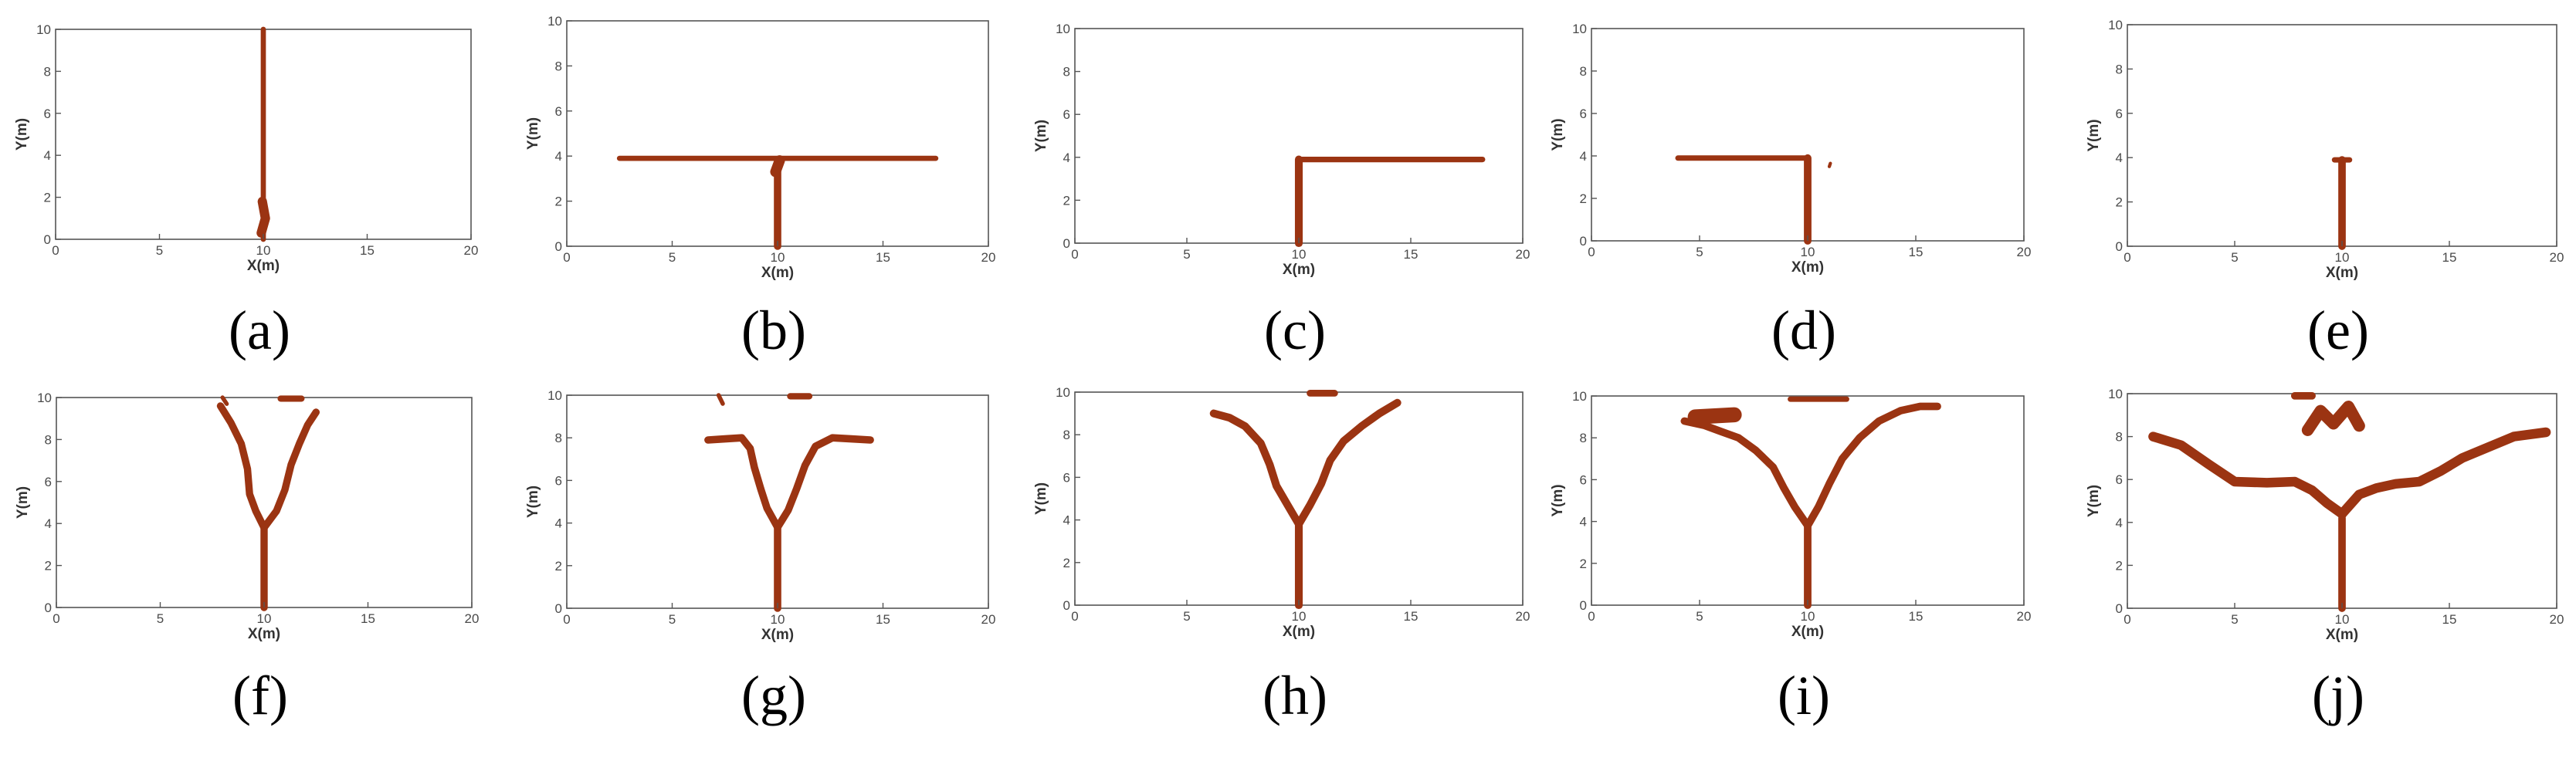 This screenshot has width=2576, height=758. What do you see at coordinates (773, 695) in the screenshot?
I see `panel-caption: (g)` at bounding box center [773, 695].